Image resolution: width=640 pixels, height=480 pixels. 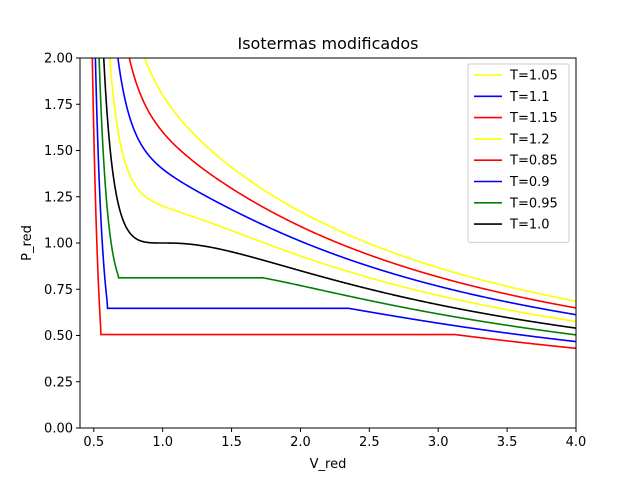 What do you see at coordinates (58, 197) in the screenshot?
I see `y-tick-label: 1.25` at bounding box center [58, 197].